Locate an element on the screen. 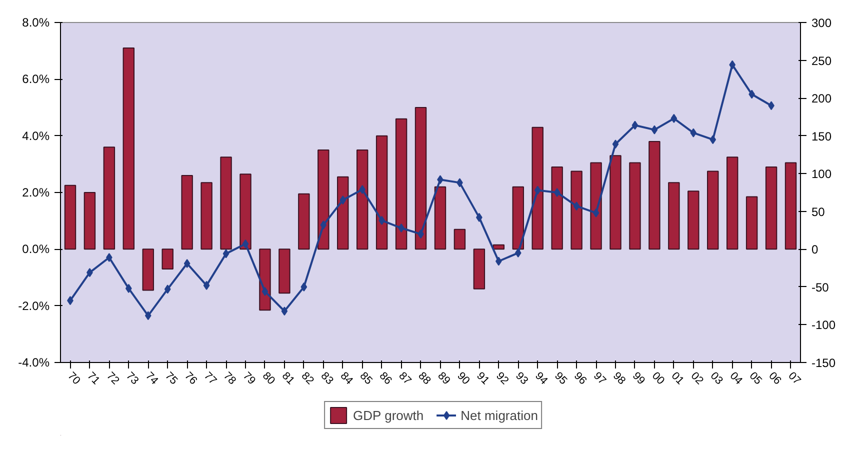 The image size is (861, 472). x-tick-label: 87 is located at coordinates (405, 379).